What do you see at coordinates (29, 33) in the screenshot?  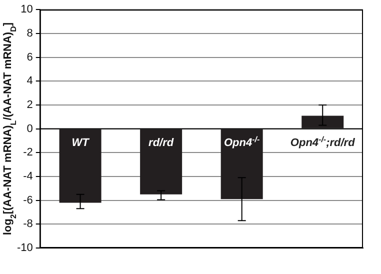 I see `y-tick-label: 8` at bounding box center [29, 33].